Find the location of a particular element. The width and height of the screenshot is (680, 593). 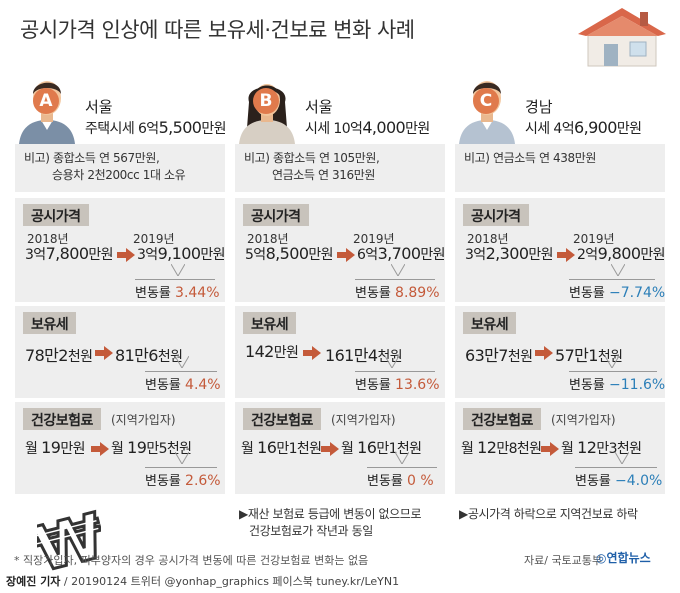

holding-tax-section: 보유세 142만원 161만4천원 변동률 13.6% is located at coordinates (340, 352).